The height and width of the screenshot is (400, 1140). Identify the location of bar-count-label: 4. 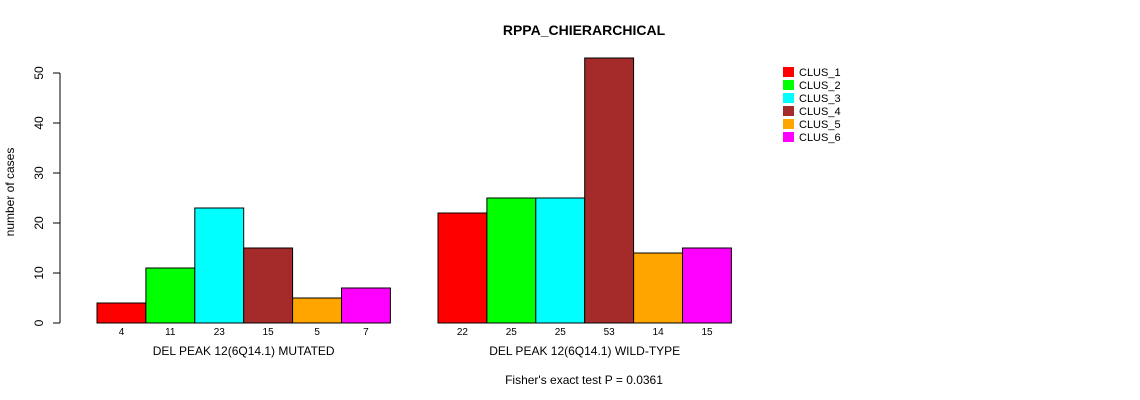
(122, 332).